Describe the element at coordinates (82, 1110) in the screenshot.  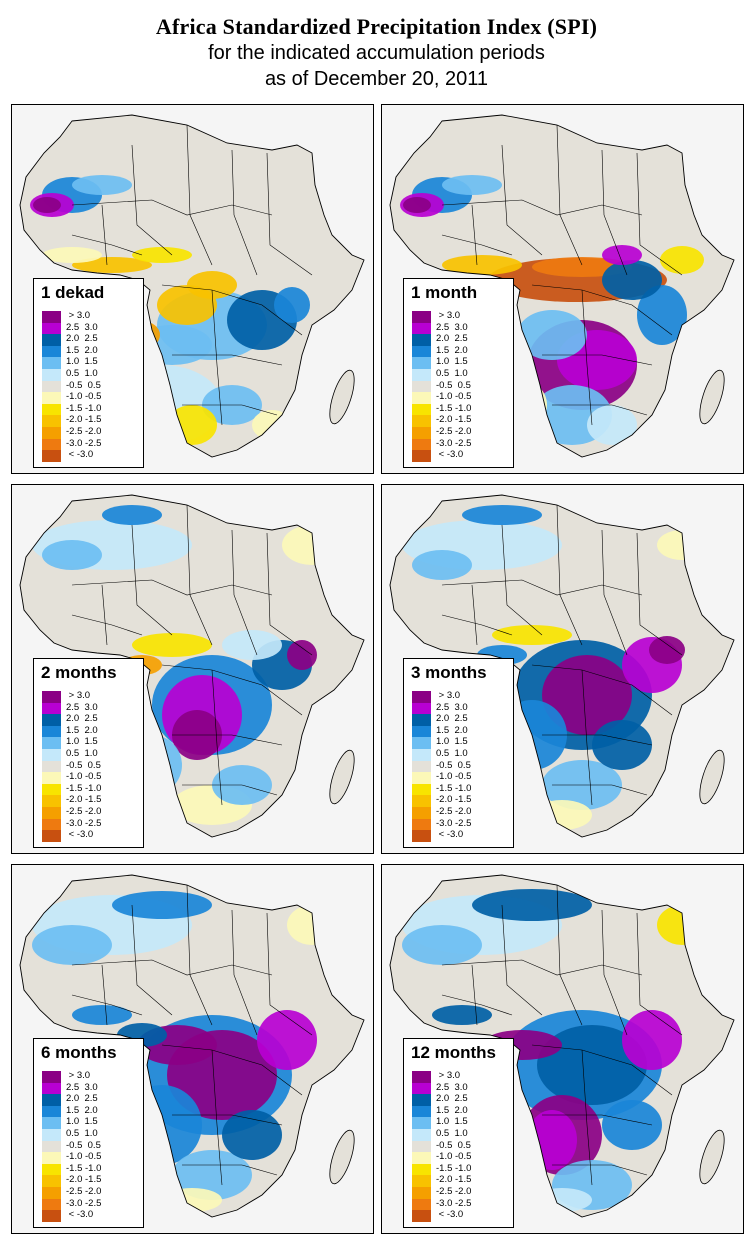
I see `legend-label: 1.5 2.0` at that location.